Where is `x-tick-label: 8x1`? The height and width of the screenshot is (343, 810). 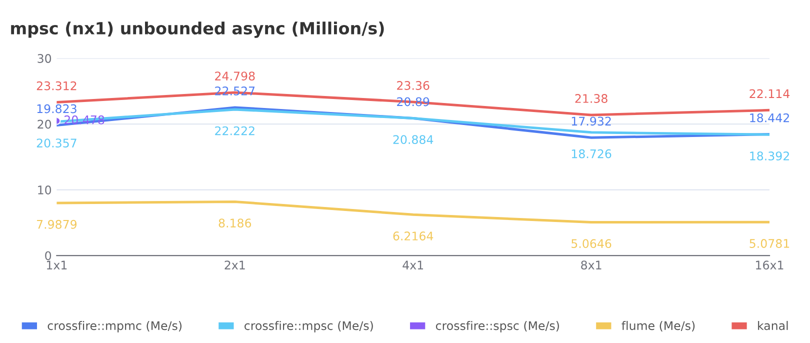 x-tick-label: 8x1 is located at coordinates (591, 265).